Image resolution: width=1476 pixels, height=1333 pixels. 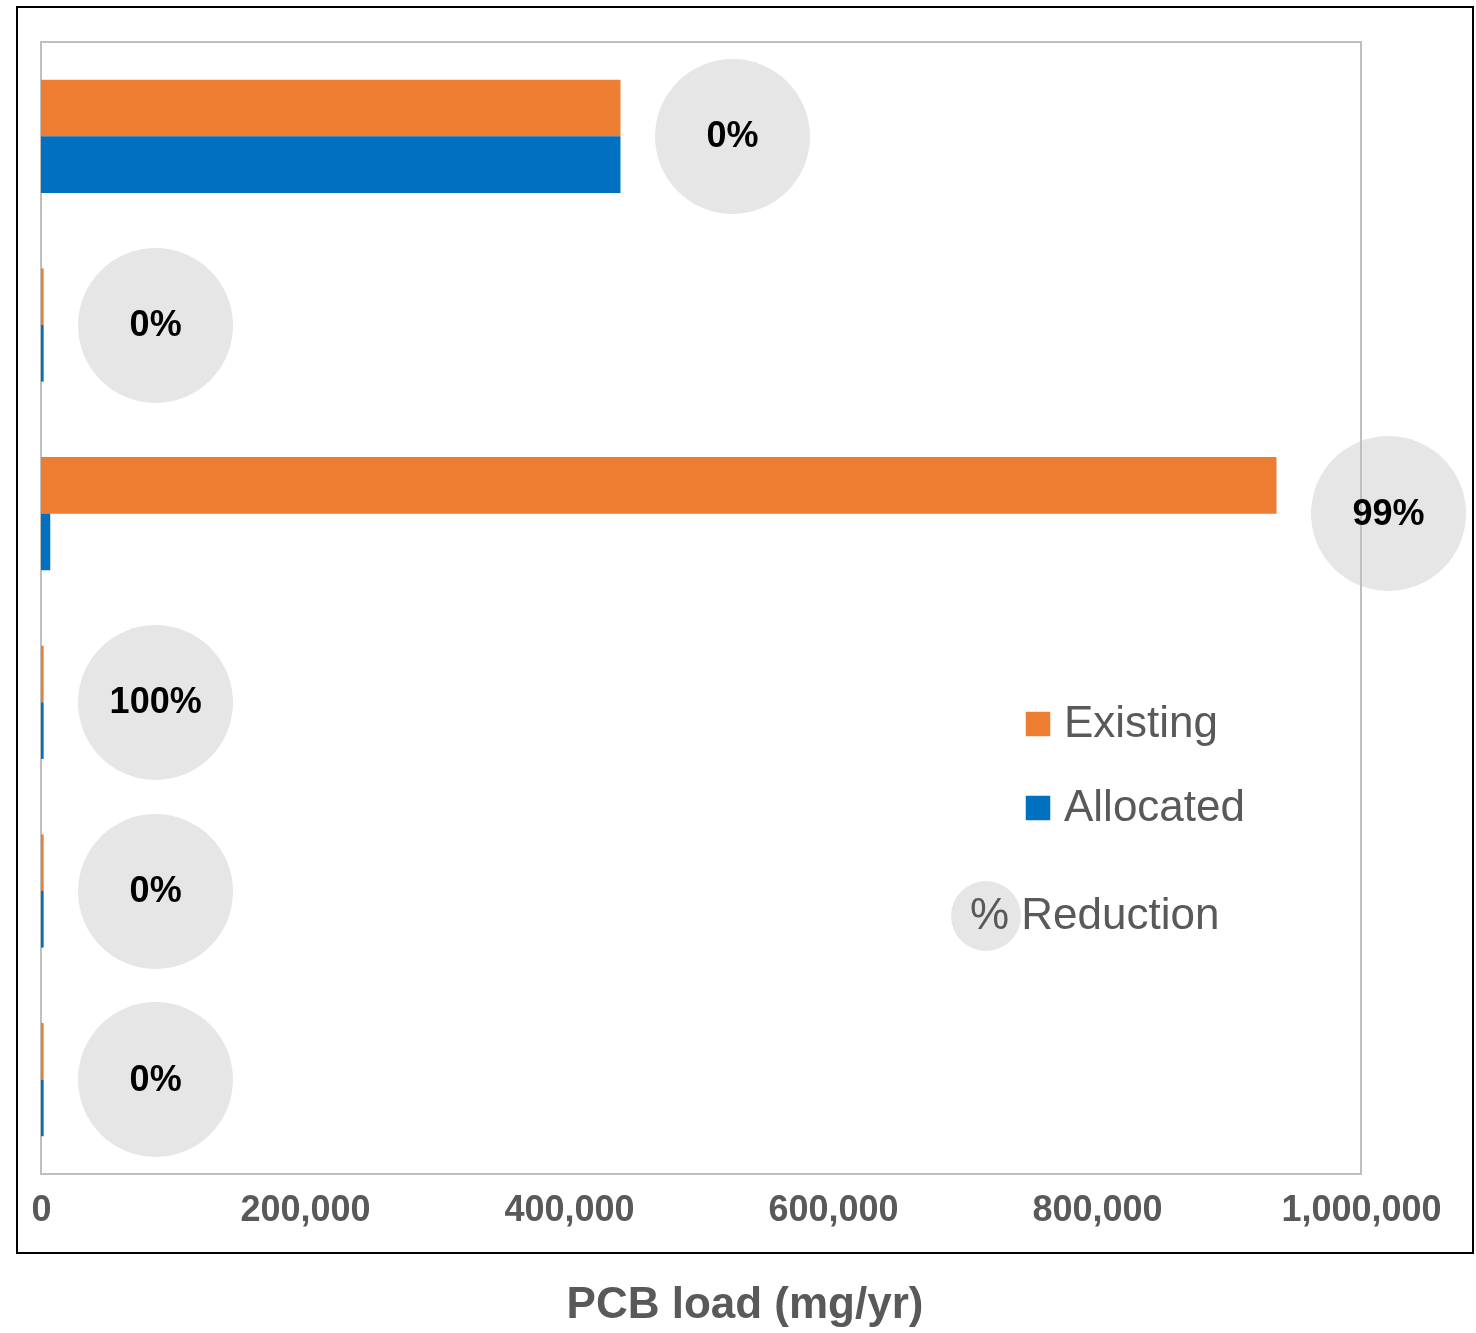 I want to click on annotation: % Reduction, so click(x=1095, y=913).